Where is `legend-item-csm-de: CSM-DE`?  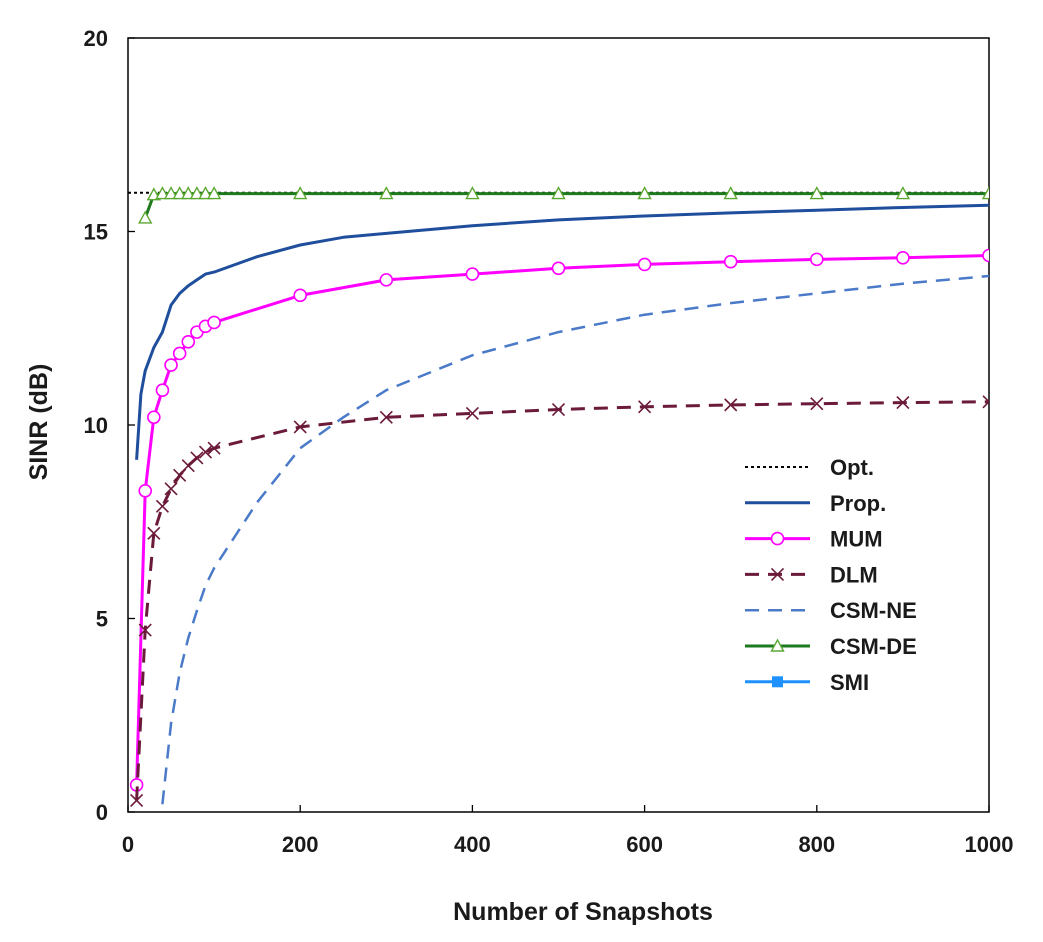
legend-item-csm-de: CSM-DE is located at coordinates (831, 646).